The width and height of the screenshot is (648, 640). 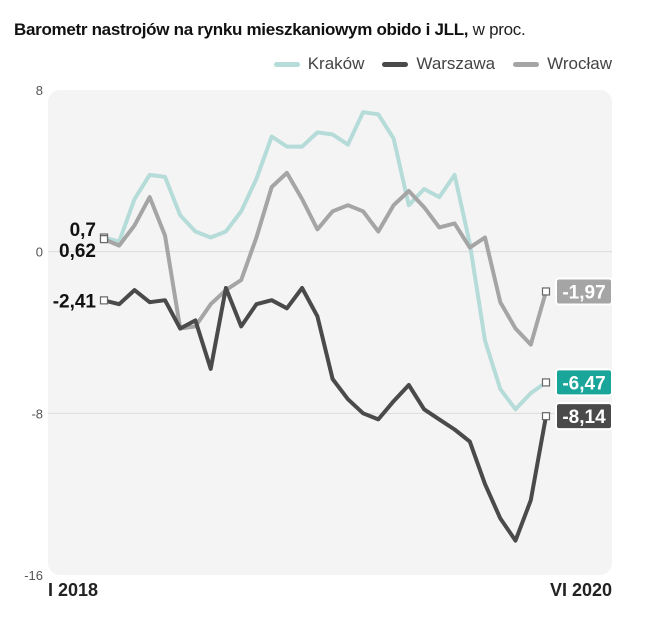 What do you see at coordinates (546, 382) in the screenshot?
I see `point-marker-end-krakow` at bounding box center [546, 382].